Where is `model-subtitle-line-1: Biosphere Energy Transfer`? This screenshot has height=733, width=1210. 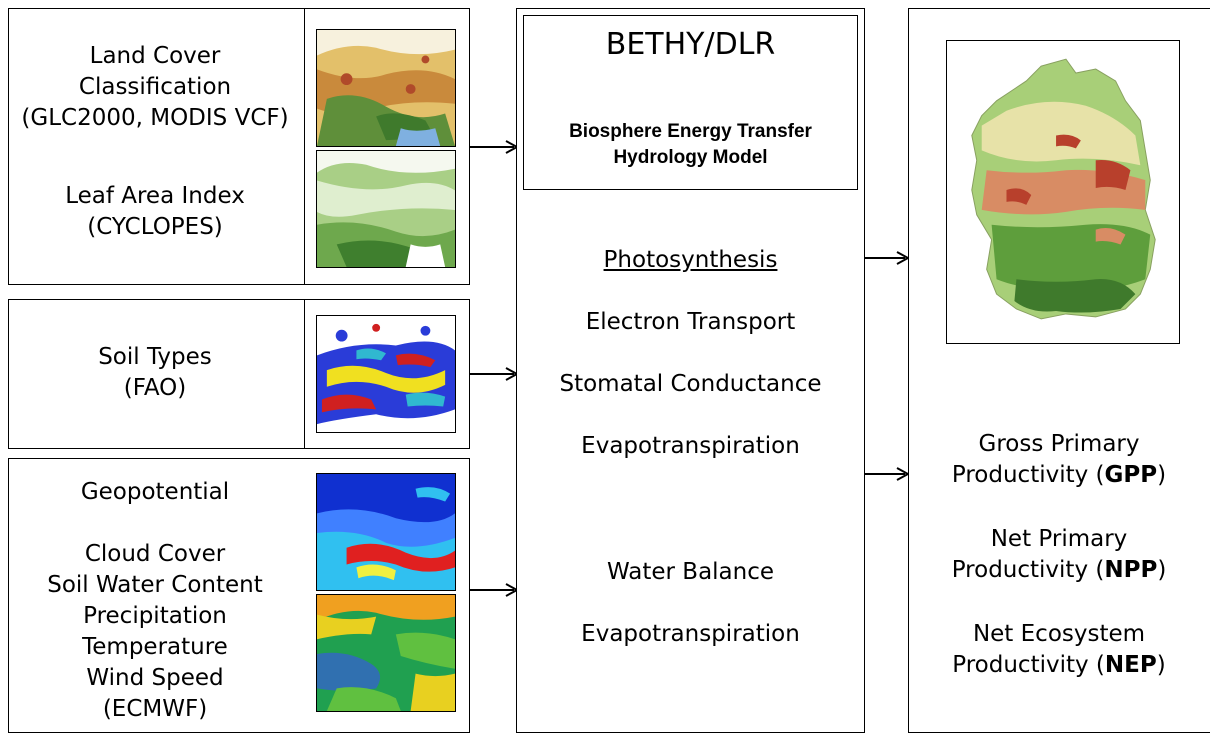 model-subtitle-line-1: Biosphere Energy Transfer is located at coordinates (690, 131).